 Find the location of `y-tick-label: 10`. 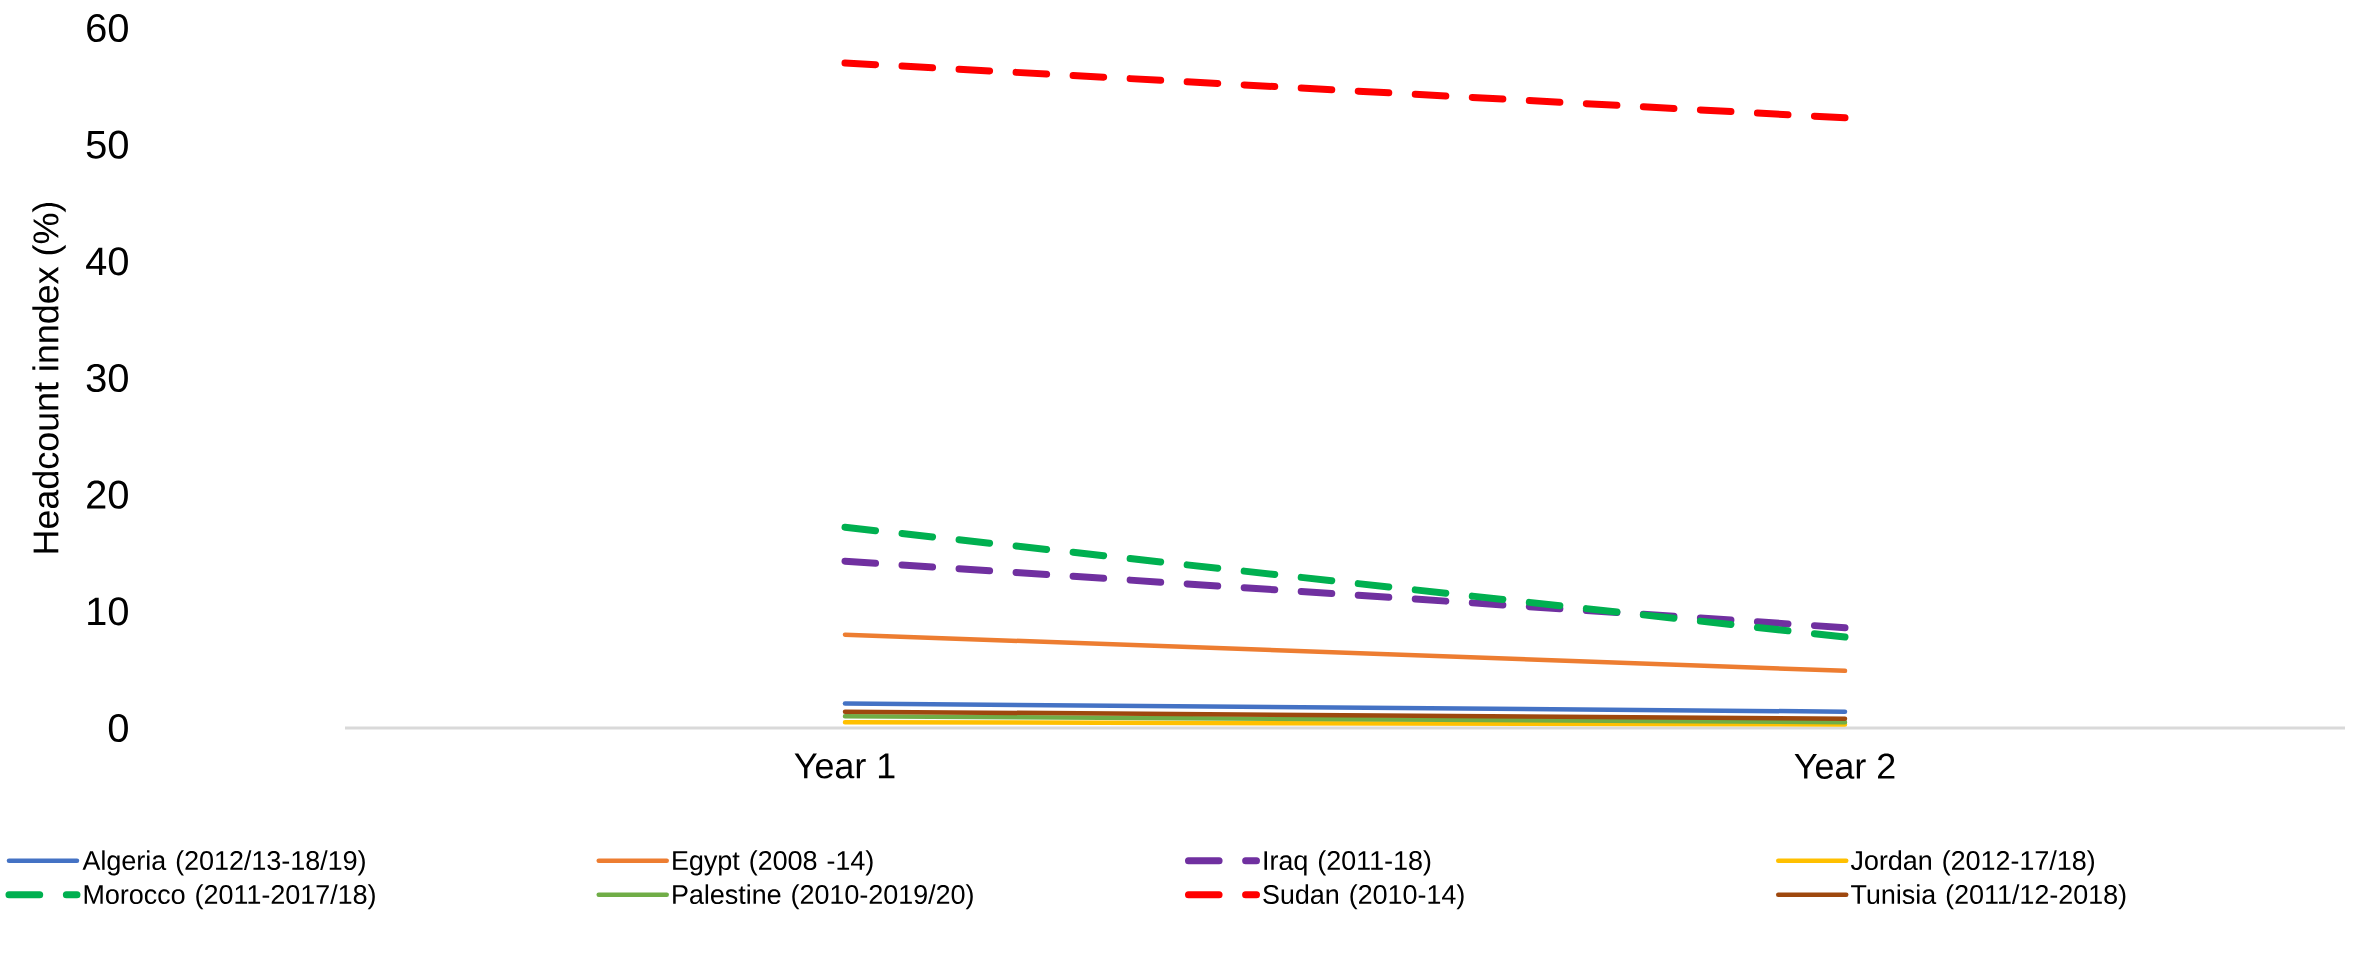

y-tick-label: 10 is located at coordinates (108, 611).